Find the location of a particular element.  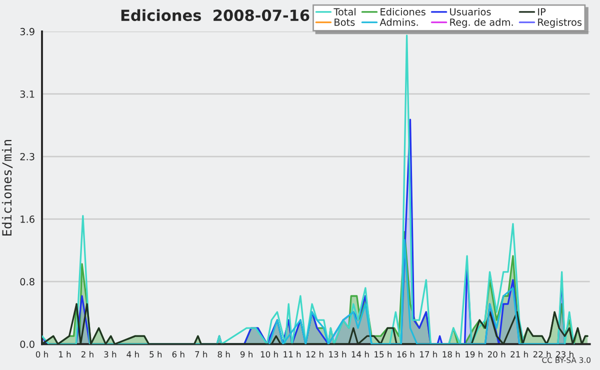

legend-label: Total is located at coordinates (345, 12).